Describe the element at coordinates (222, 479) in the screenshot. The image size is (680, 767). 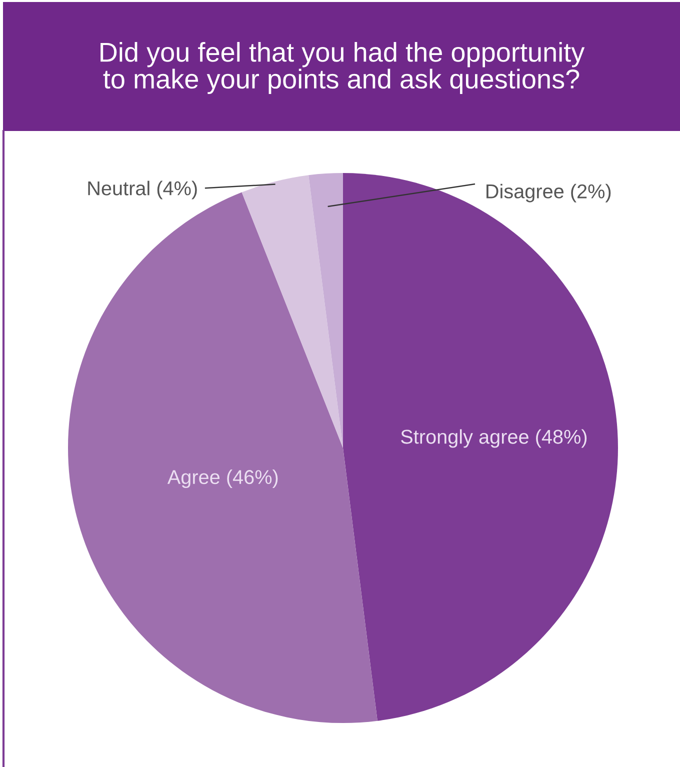
I see `slice-label: Agree (46%)` at that location.